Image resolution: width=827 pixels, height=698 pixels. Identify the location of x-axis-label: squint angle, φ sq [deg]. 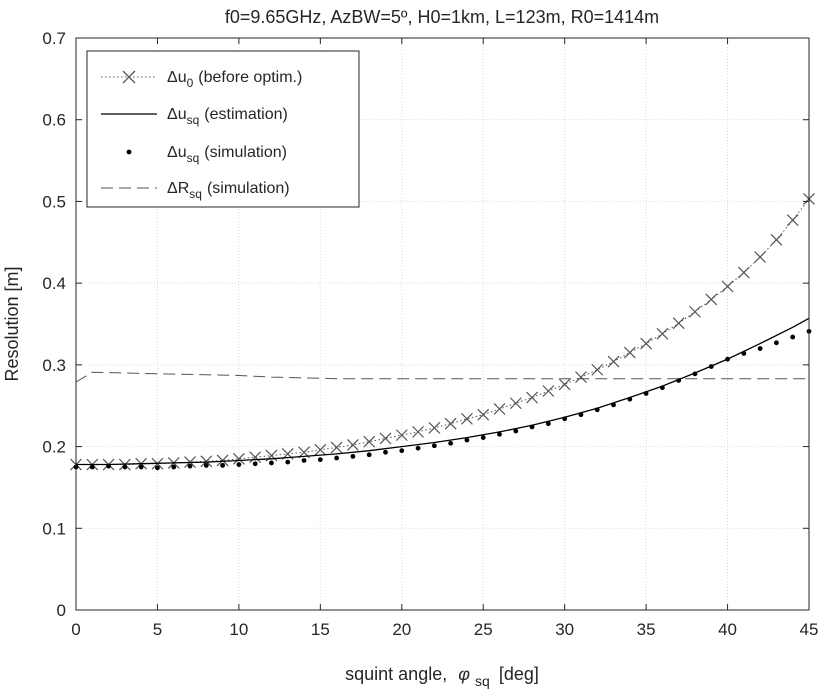
(442, 677).